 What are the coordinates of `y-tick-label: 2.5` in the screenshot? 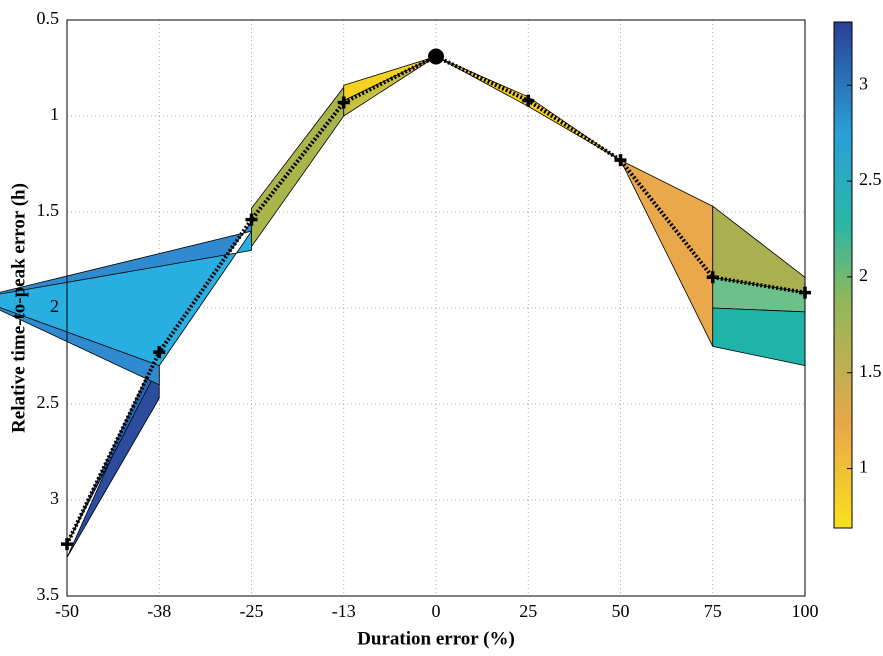 It's located at (48, 402).